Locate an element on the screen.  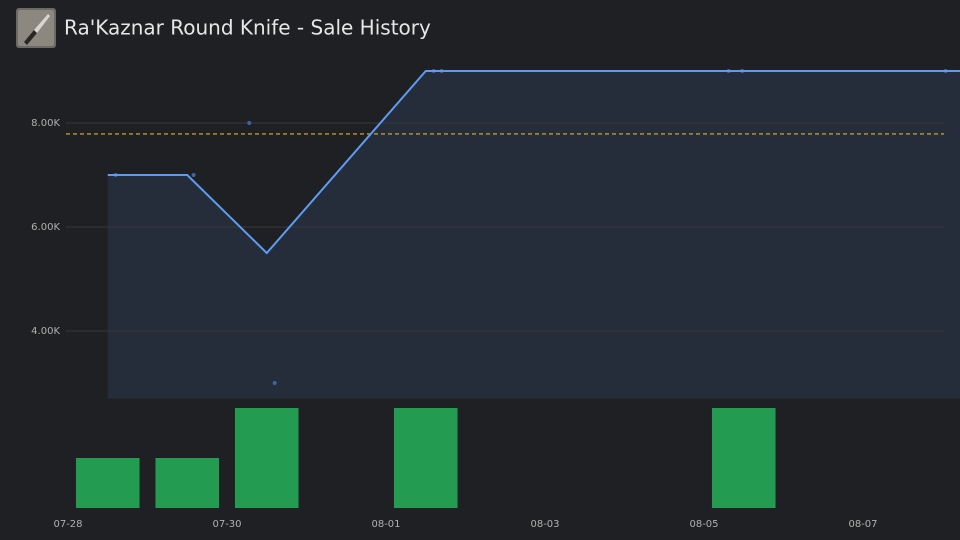
item-icon is located at coordinates (36, 28).